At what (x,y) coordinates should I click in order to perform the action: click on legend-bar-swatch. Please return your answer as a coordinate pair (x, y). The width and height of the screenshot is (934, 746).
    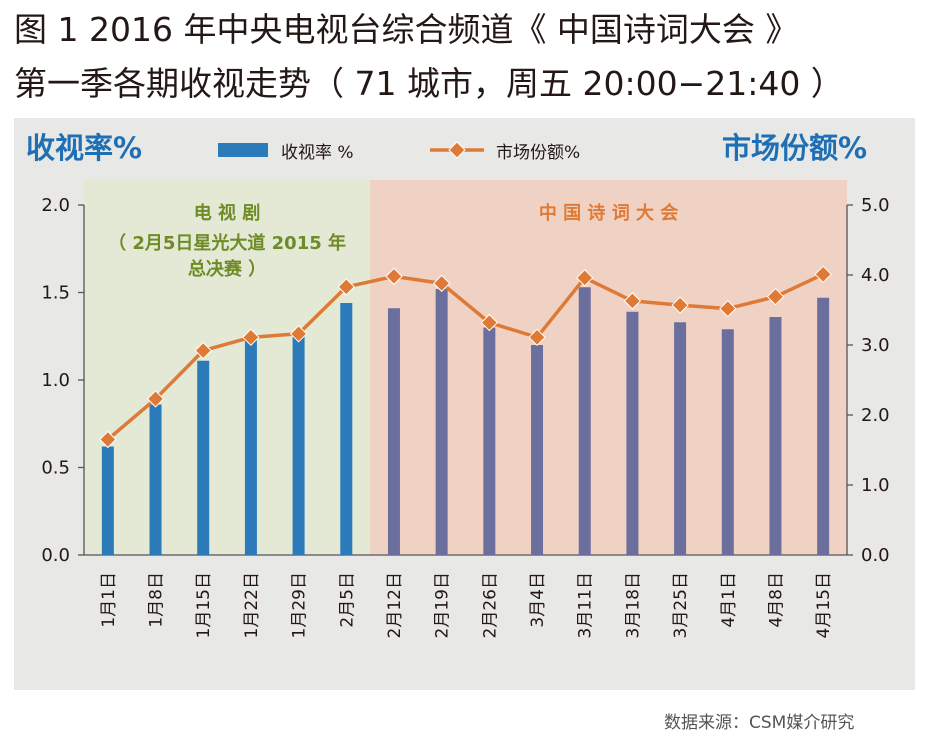
    Looking at the image, I should click on (243, 150).